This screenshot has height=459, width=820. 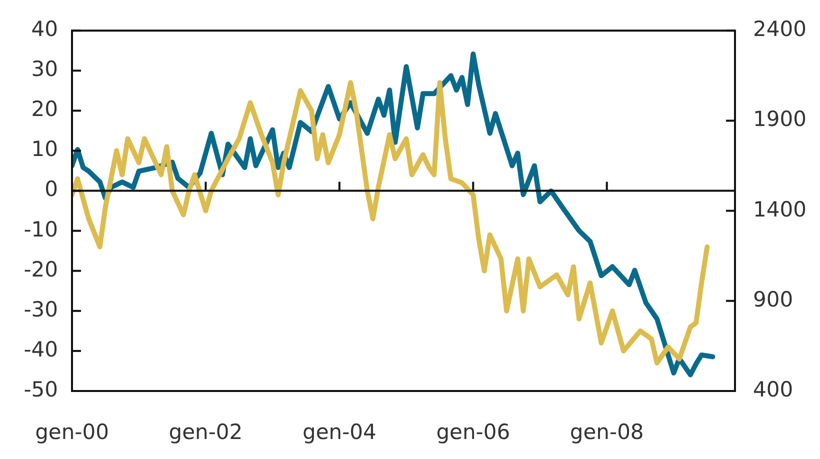 What do you see at coordinates (44, 29) in the screenshot?
I see `y-tick-label: 40` at bounding box center [44, 29].